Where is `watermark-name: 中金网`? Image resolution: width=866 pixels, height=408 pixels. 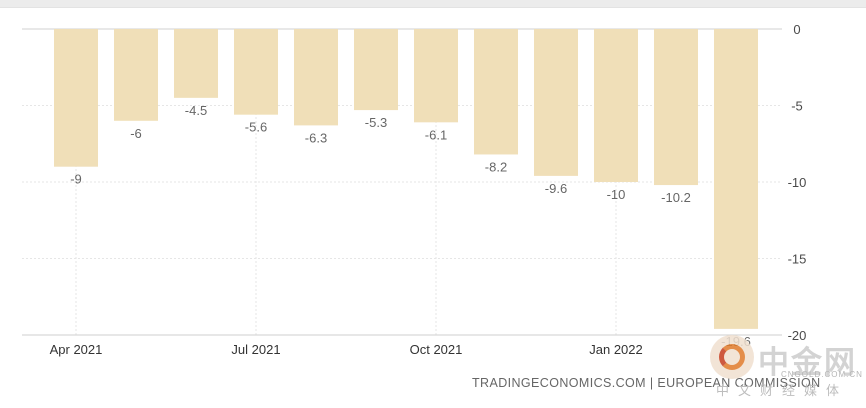 watermark-name: 中金网 is located at coordinates (807, 363).